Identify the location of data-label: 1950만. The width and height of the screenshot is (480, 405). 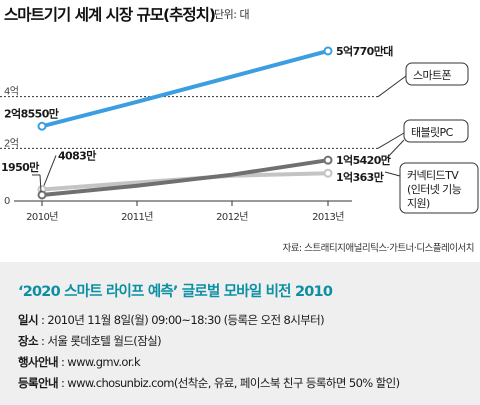
(20, 167).